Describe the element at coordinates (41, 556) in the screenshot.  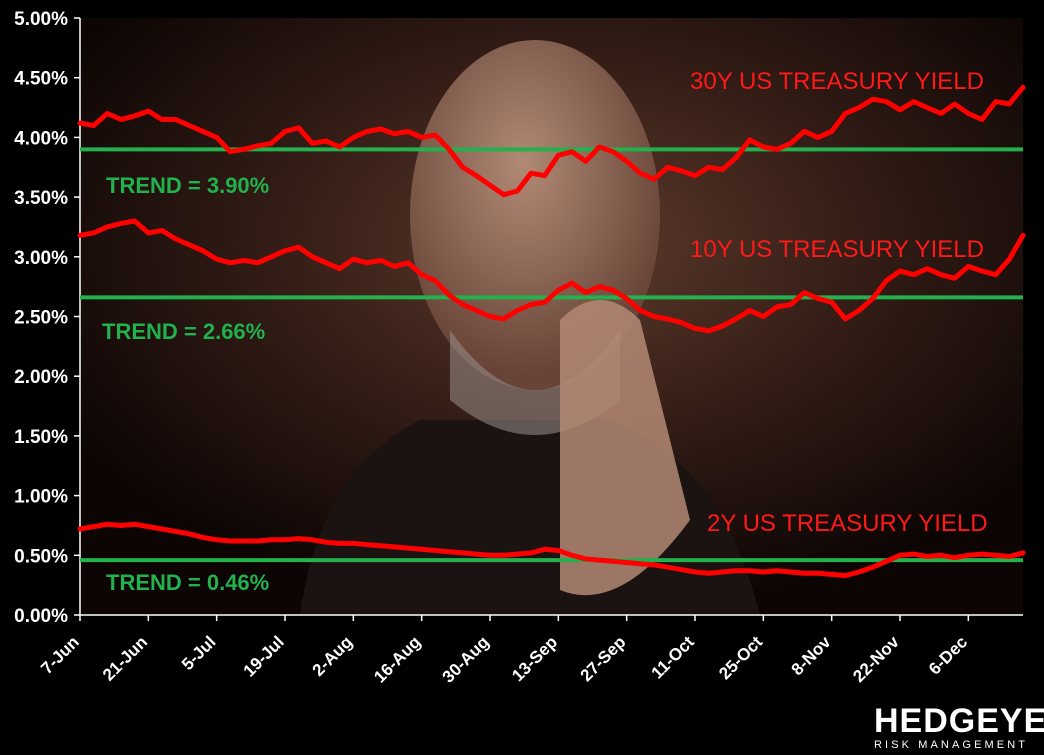
I see `y-tick-label: 0.50%` at that location.